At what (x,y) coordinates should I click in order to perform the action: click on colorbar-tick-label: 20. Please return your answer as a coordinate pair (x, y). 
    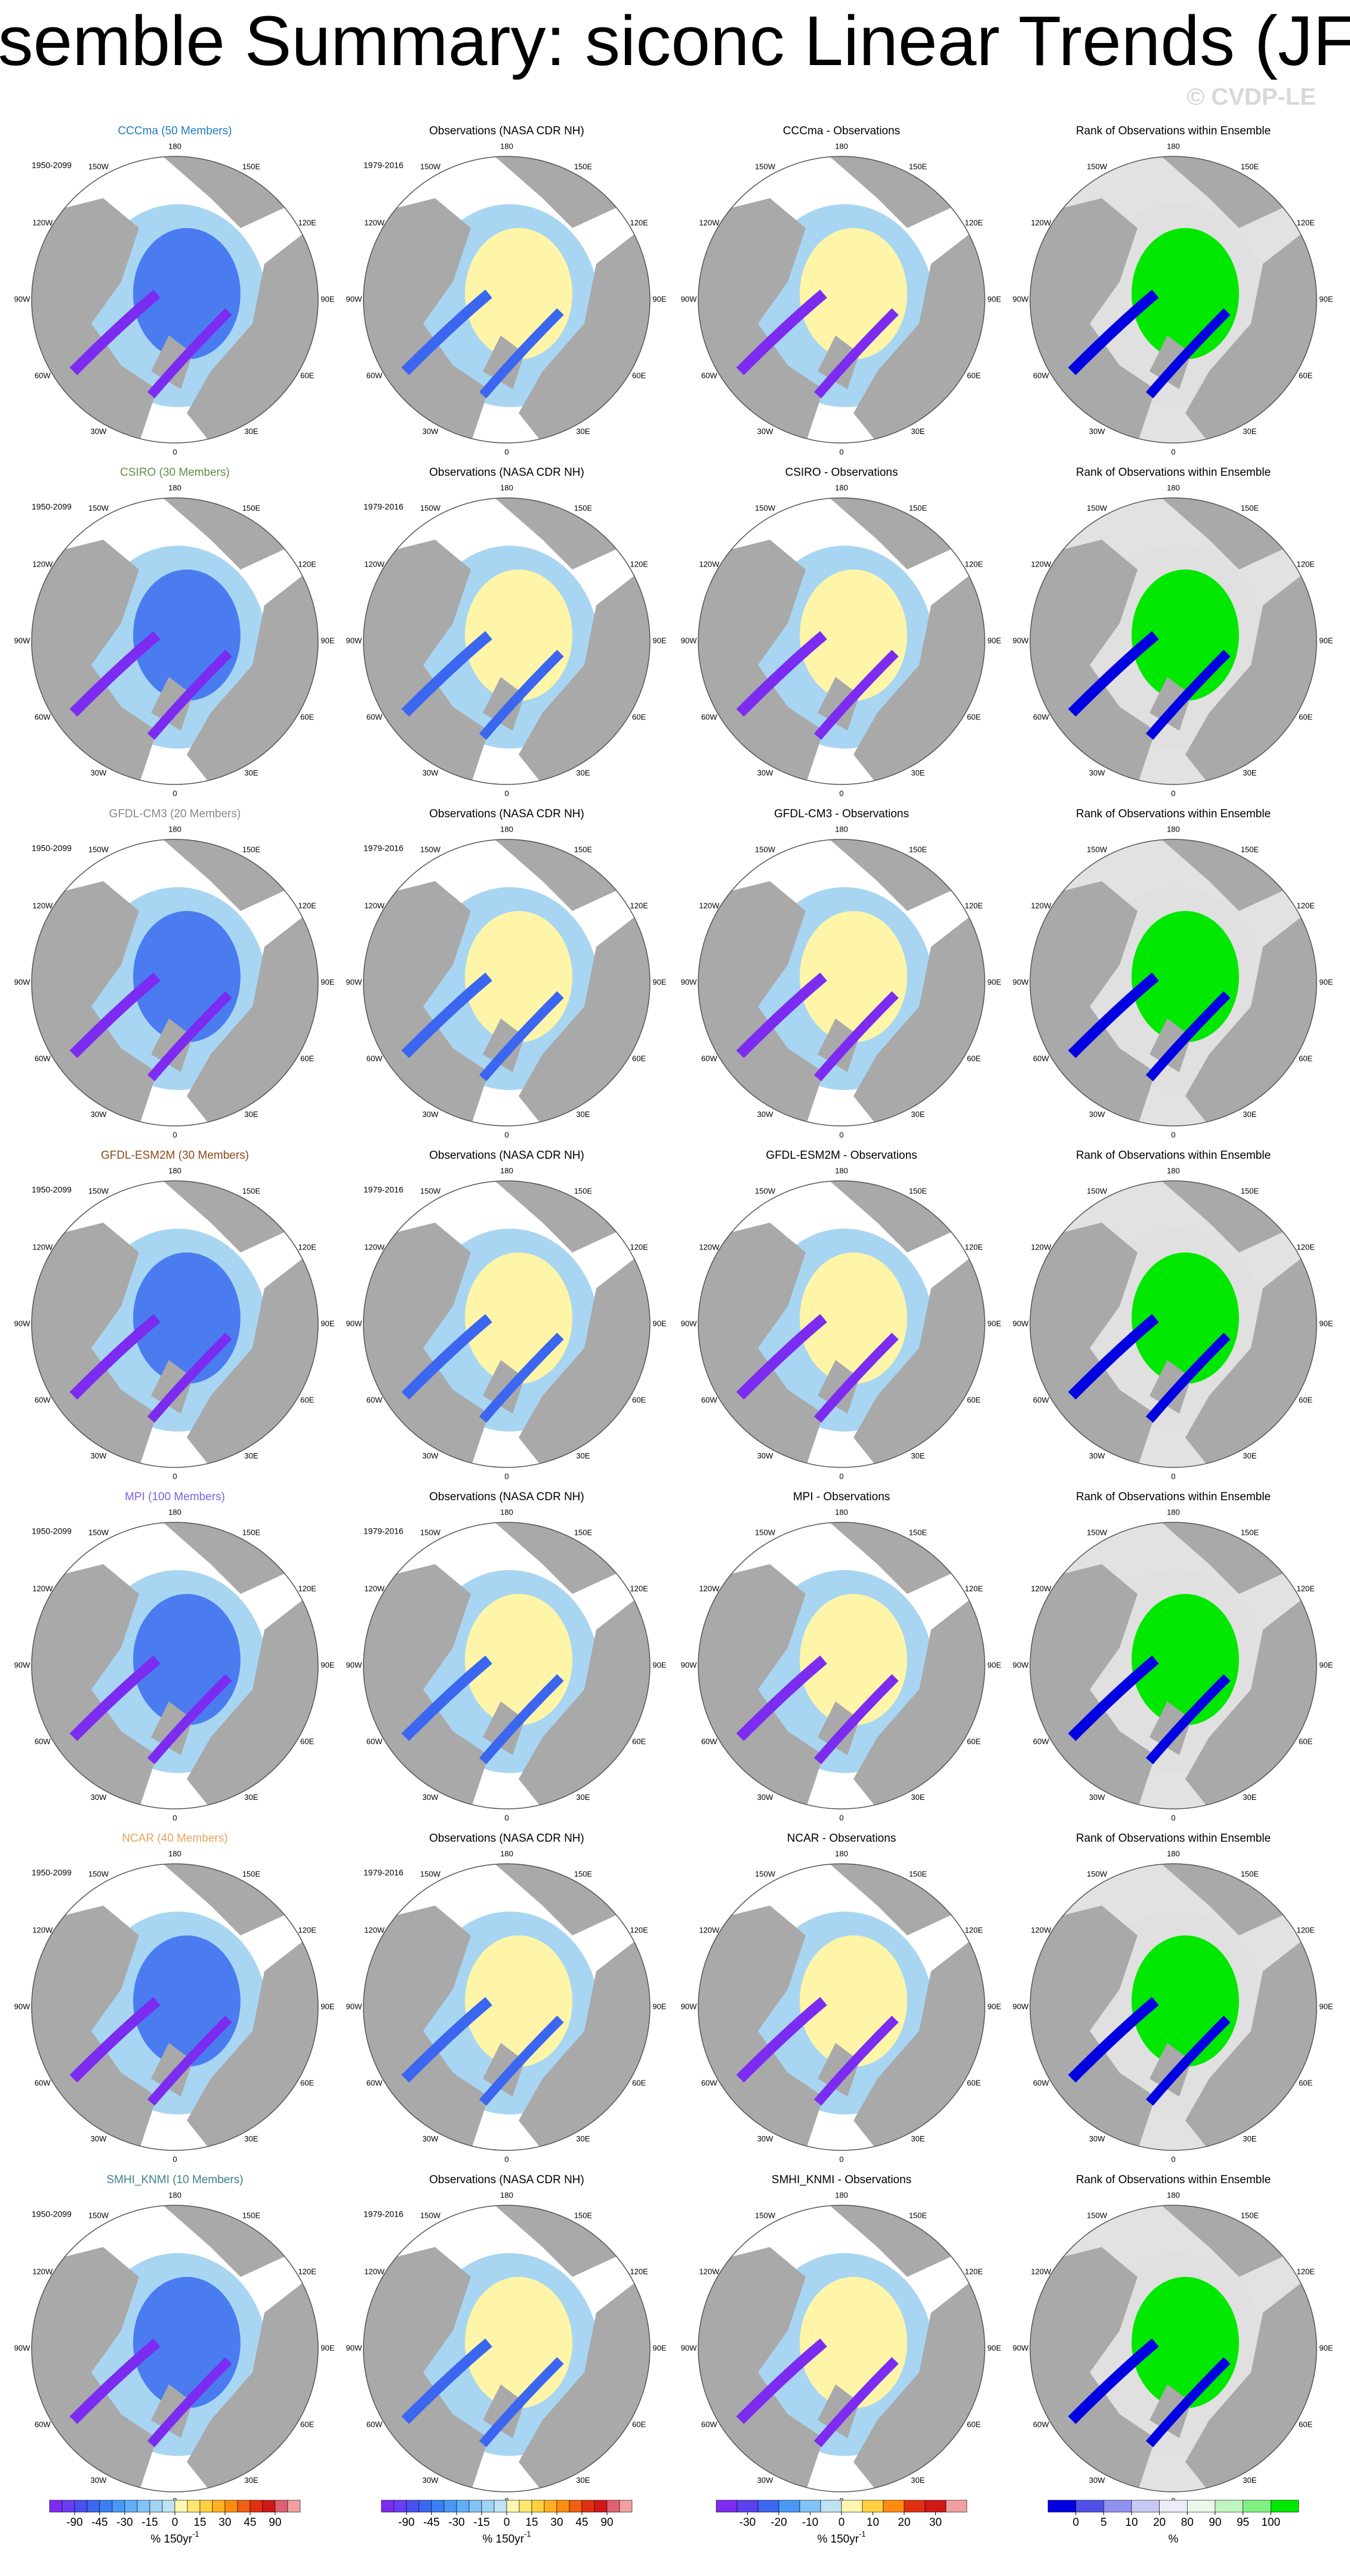
    Looking at the image, I should click on (1159, 2522).